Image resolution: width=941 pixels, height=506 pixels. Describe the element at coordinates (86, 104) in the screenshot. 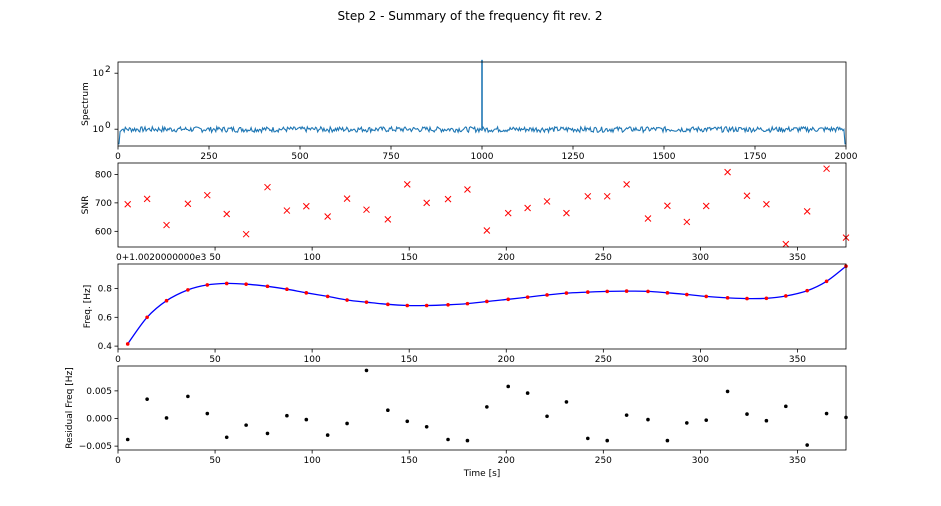

I see `y-axis-label: Spectrum` at that location.